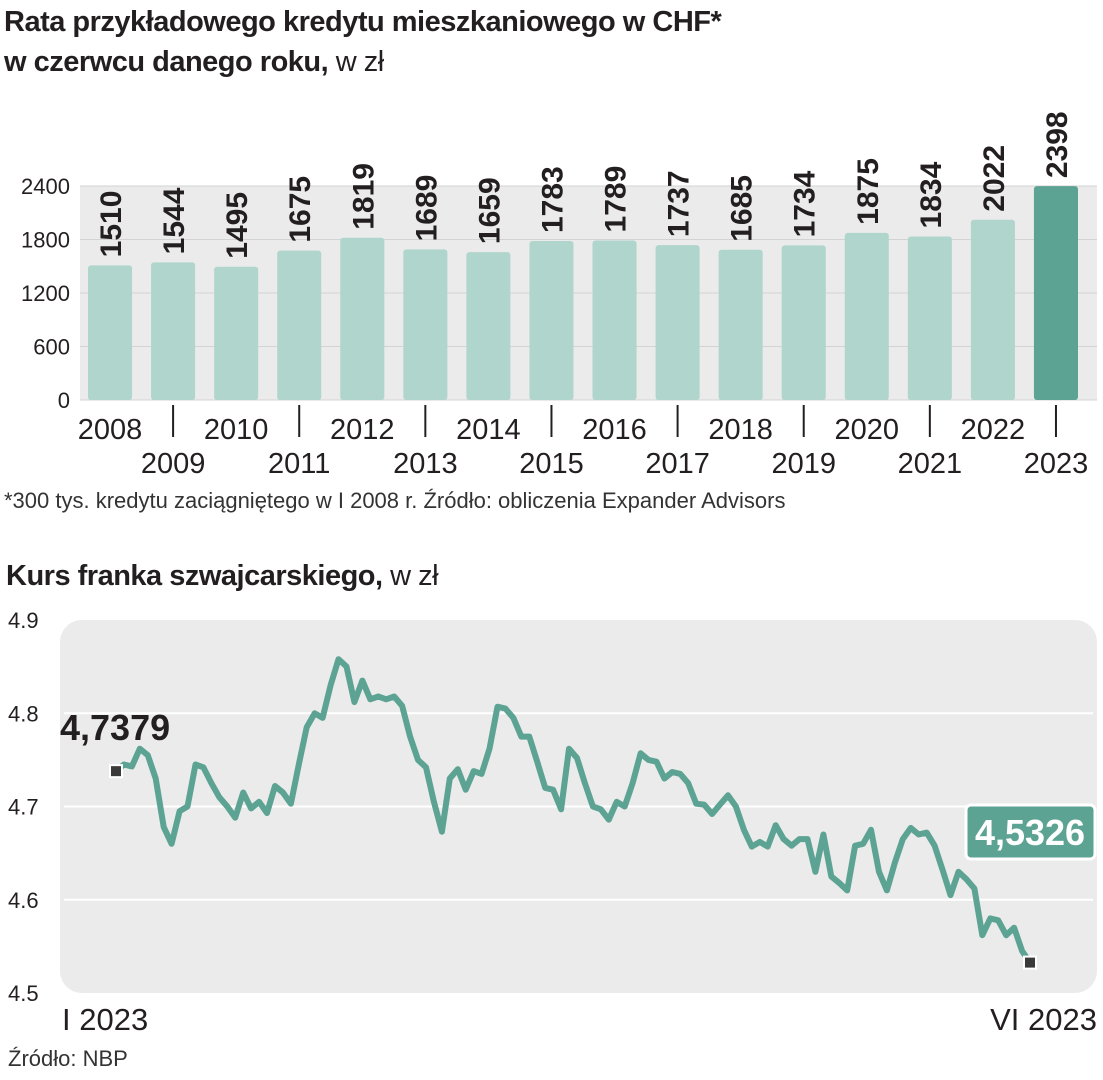 Image resolution: width=1103 pixels, height=1080 pixels. I want to click on bar-2009, so click(173, 331).